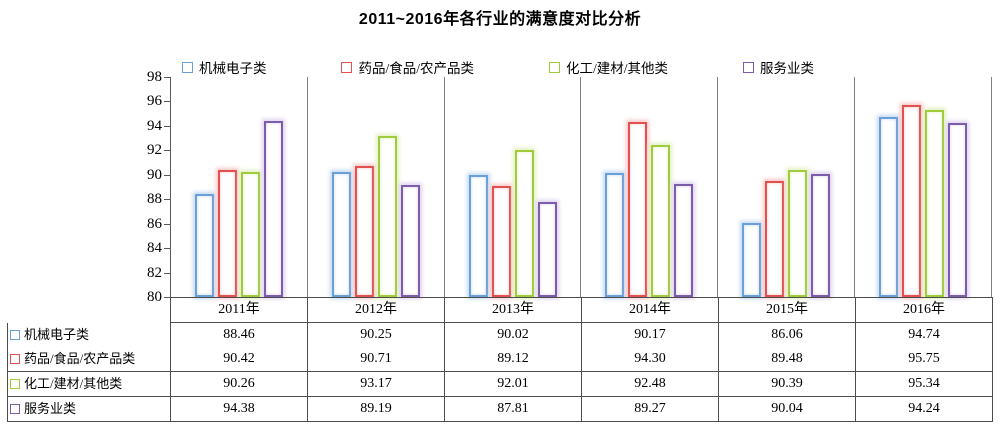 The height and width of the screenshot is (430, 1000). Describe the element at coordinates (239, 409) in the screenshot. I see `value-cell: 94.38` at that location.